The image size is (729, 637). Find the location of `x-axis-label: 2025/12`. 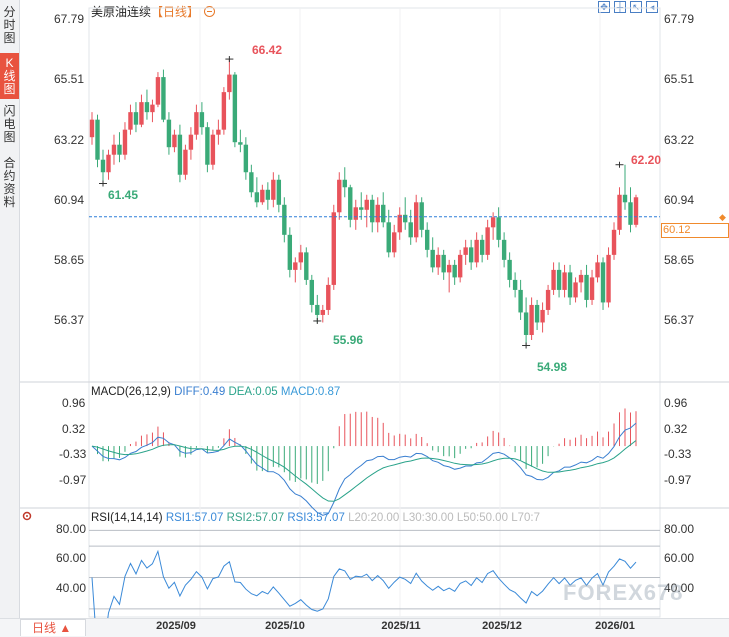

x-axis-label: 2025/12 is located at coordinates (502, 626).